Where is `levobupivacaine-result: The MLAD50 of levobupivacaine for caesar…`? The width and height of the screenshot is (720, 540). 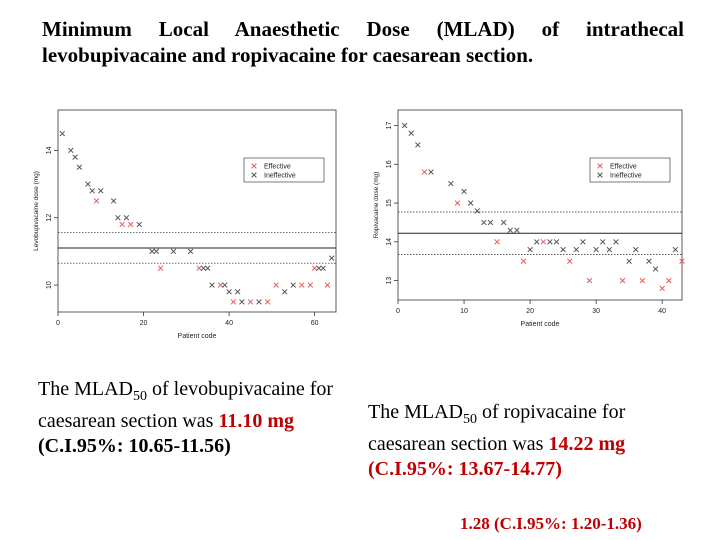 levobupivacaine-result: The MLAD50 of levobupivacaine for caesar… is located at coordinates (193, 418).